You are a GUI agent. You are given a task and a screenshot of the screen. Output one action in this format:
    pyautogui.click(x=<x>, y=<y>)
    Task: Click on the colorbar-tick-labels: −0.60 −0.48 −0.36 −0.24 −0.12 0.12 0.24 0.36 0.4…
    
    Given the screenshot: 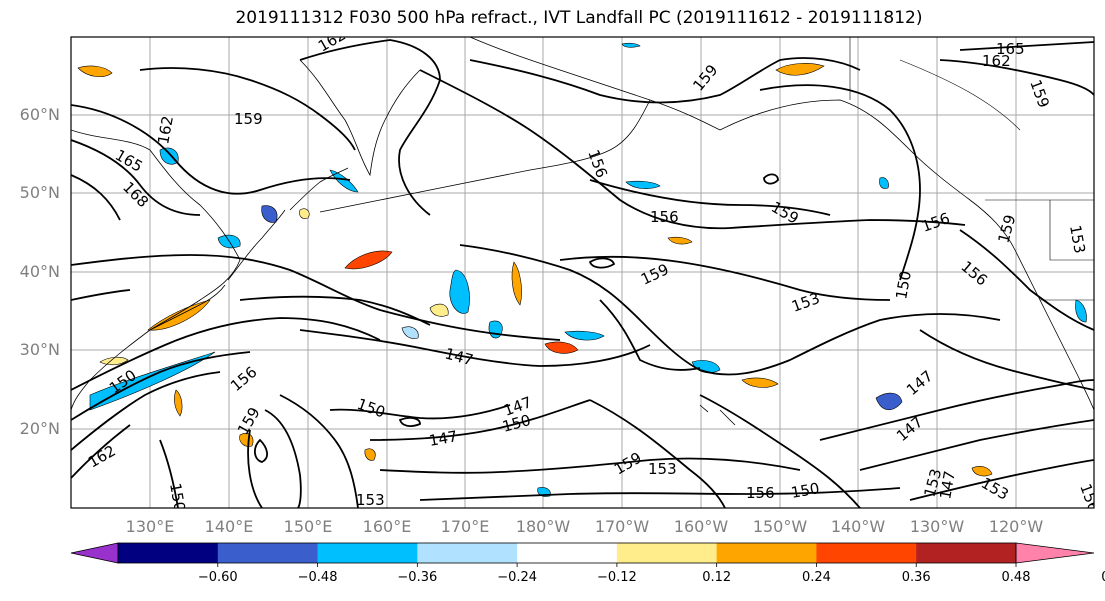 What is the action you would take?
    pyautogui.click(x=651, y=574)
    